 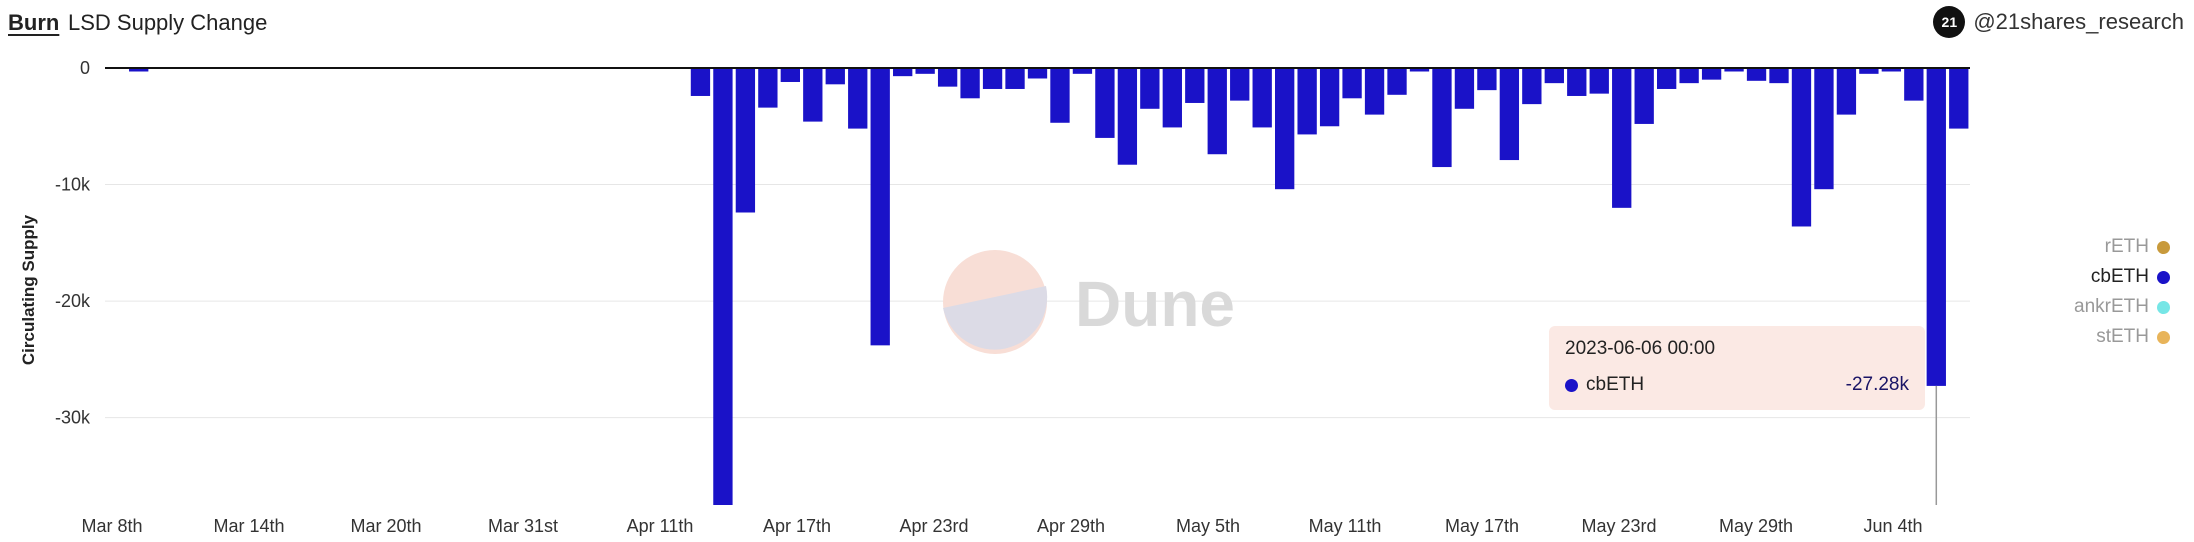 What do you see at coordinates (1208, 526) in the screenshot?
I see `x-tick-label: May 5th` at bounding box center [1208, 526].